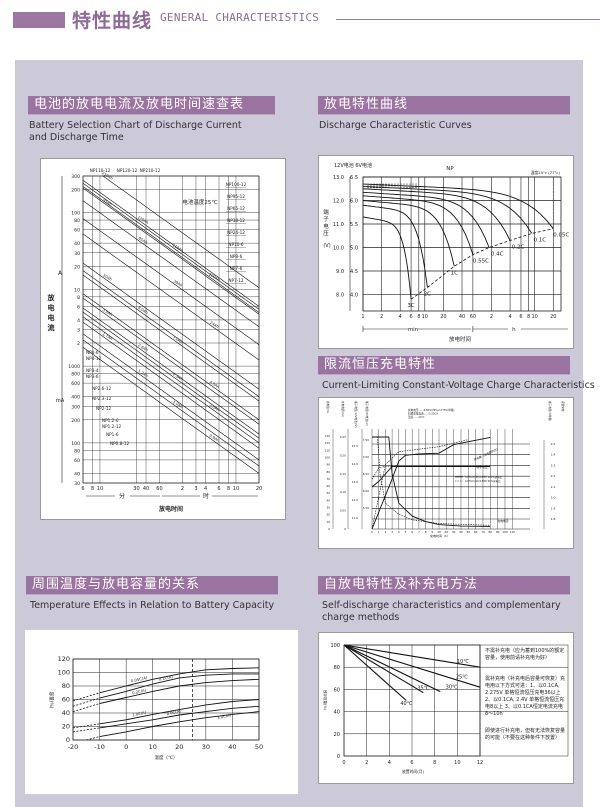 This screenshot has width=600, height=807. I want to click on page-title: 特性曲线, so click(112, 21).